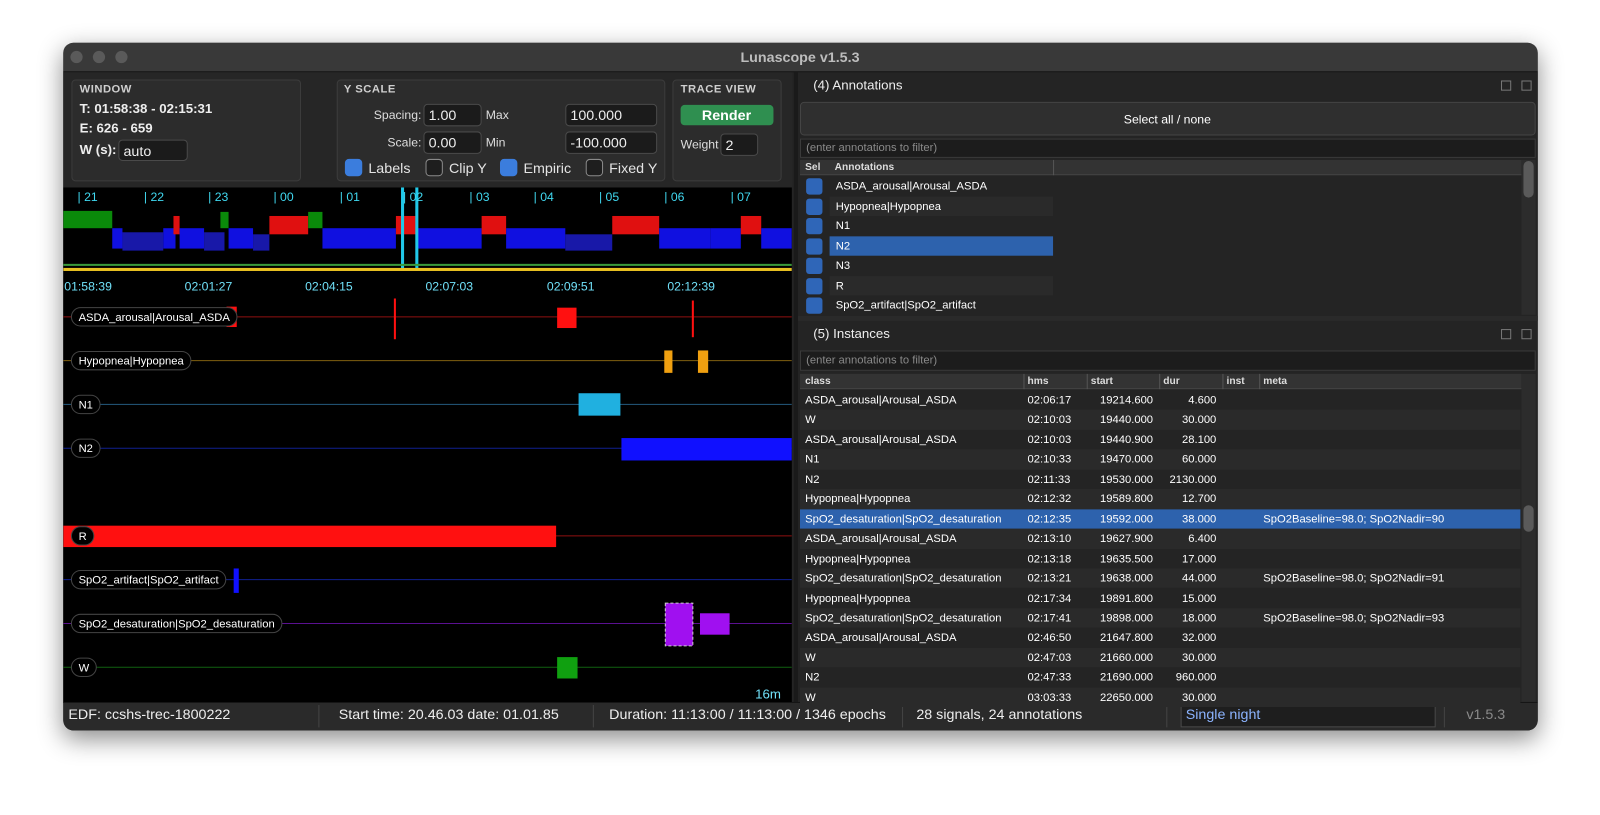  Describe the element at coordinates (121, 57) in the screenshot. I see `zoom-button` at that location.